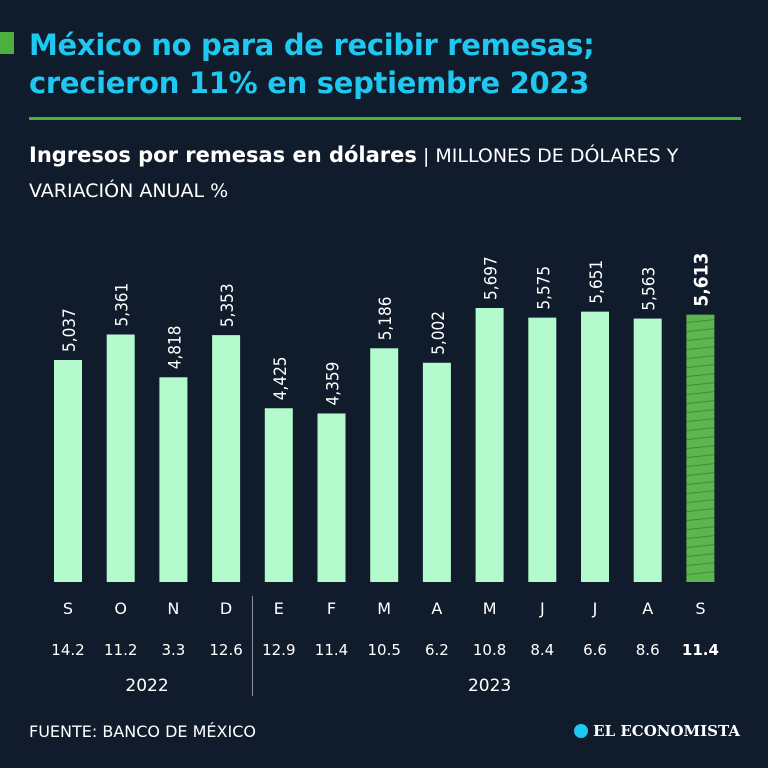  Describe the element at coordinates (309, 83) in the screenshot. I see `title-line-2: crecieron 11% en septiembre 2023` at that location.